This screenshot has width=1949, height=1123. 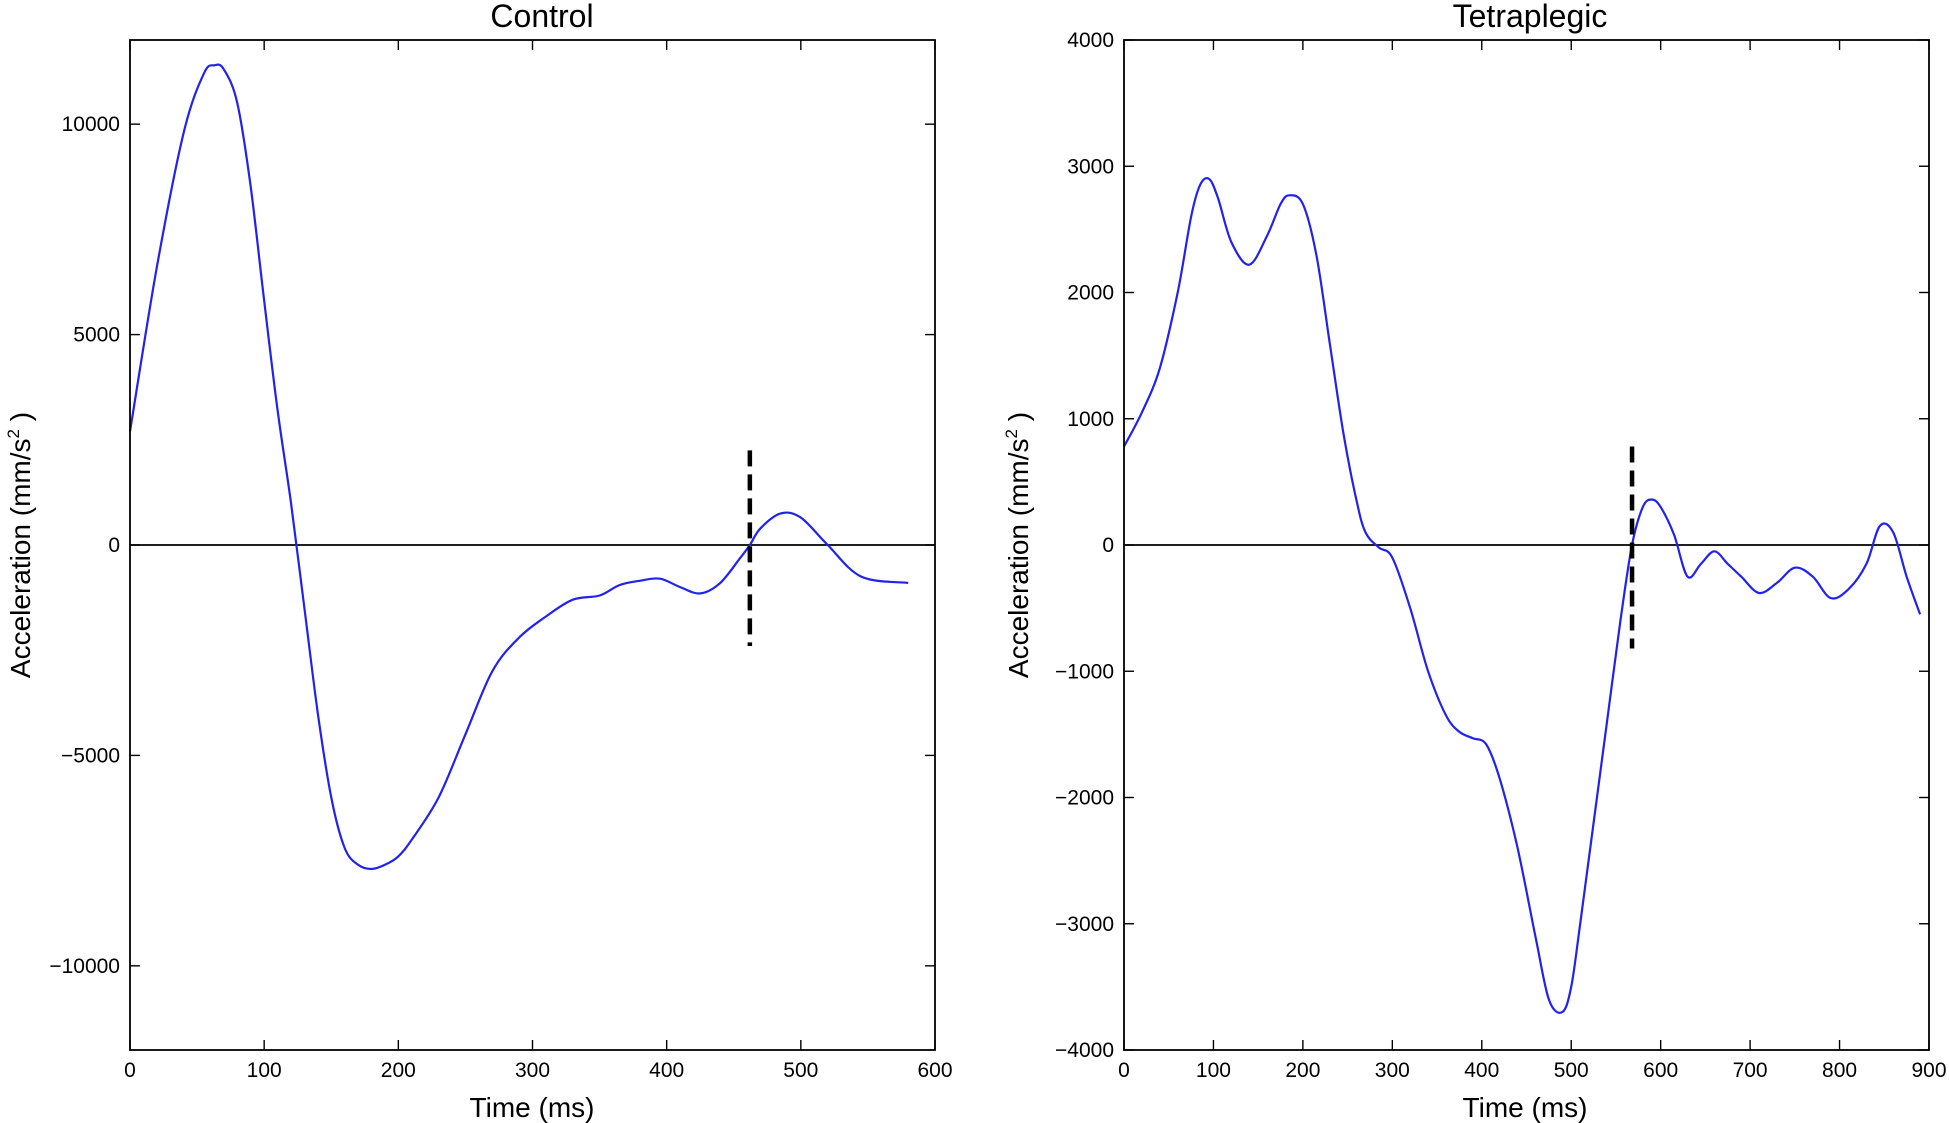 I want to click on y-tick-label-tetraplegic: −2000, so click(x=1084, y=798).